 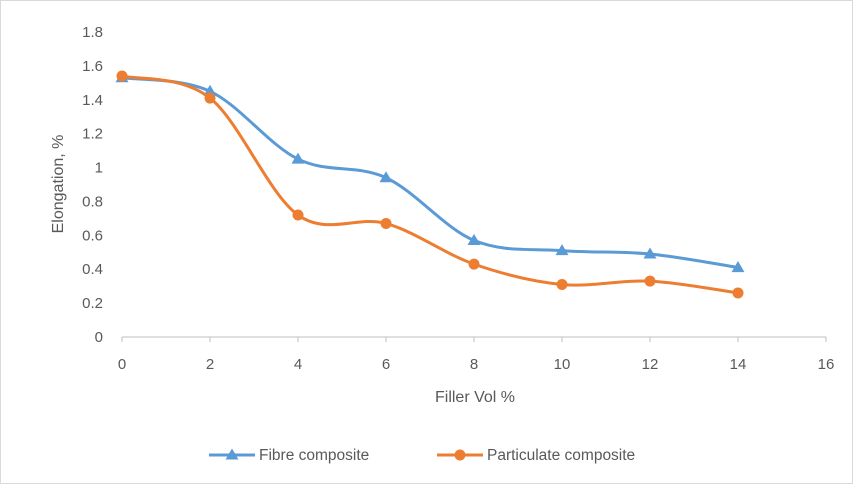 What do you see at coordinates (92, 134) in the screenshot?
I see `y-tick-label: 1.2` at bounding box center [92, 134].